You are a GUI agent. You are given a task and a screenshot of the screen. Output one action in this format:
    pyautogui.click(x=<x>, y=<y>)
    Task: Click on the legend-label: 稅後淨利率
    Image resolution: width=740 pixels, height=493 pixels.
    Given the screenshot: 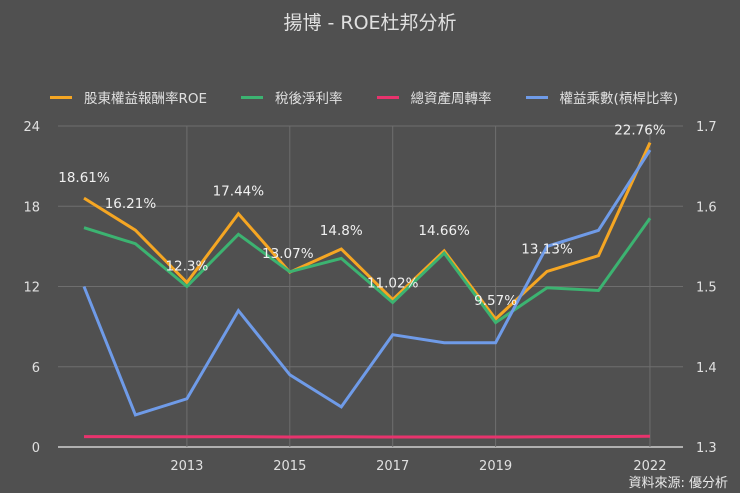 What is the action you would take?
    pyautogui.click(x=309, y=99)
    